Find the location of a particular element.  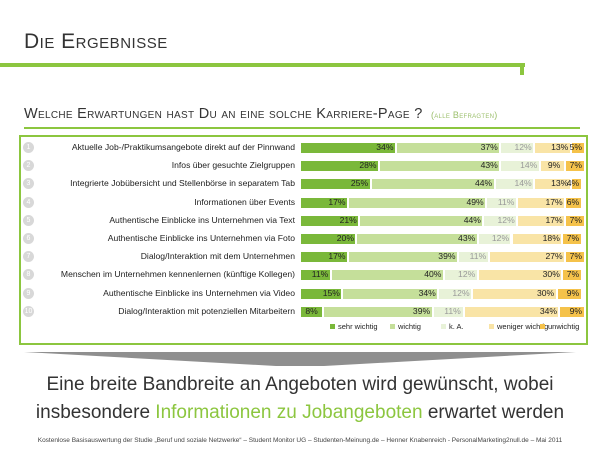

row-number: 8 is located at coordinates (28, 275).